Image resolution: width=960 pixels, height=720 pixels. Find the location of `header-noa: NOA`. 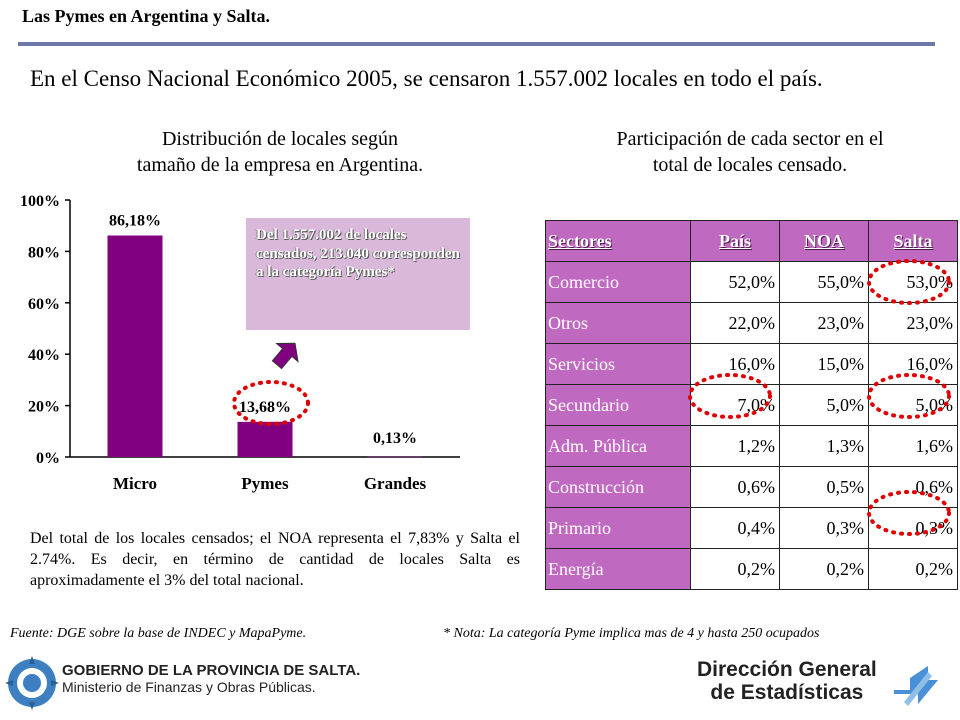

header-noa: NOA is located at coordinates (824, 241).